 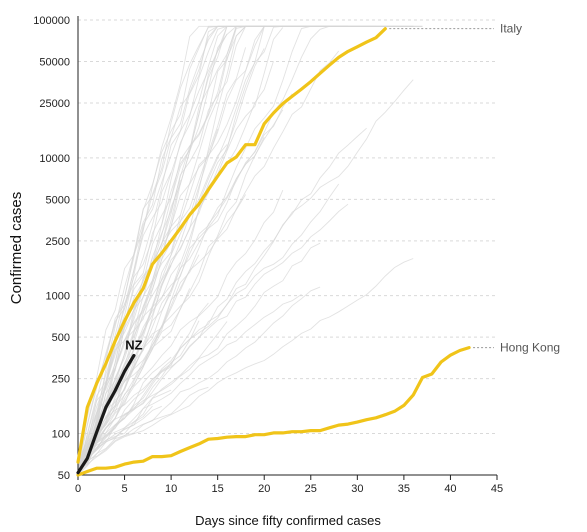 What do you see at coordinates (171, 489) in the screenshot?
I see `x-tick-label: 10` at bounding box center [171, 489].